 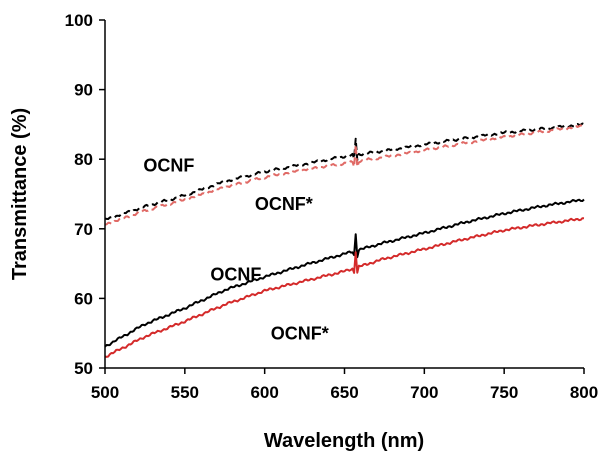 I want to click on x-tick-label-600: 600, so click(x=264, y=392).